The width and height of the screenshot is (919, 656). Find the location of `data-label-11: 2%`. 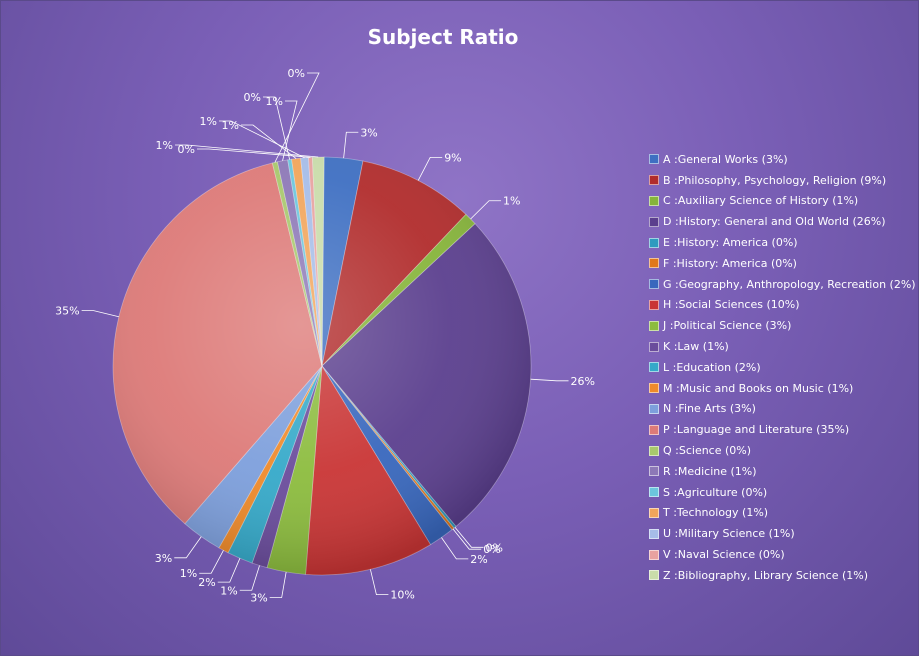

data-label-11: 2% is located at coordinates (206, 582).